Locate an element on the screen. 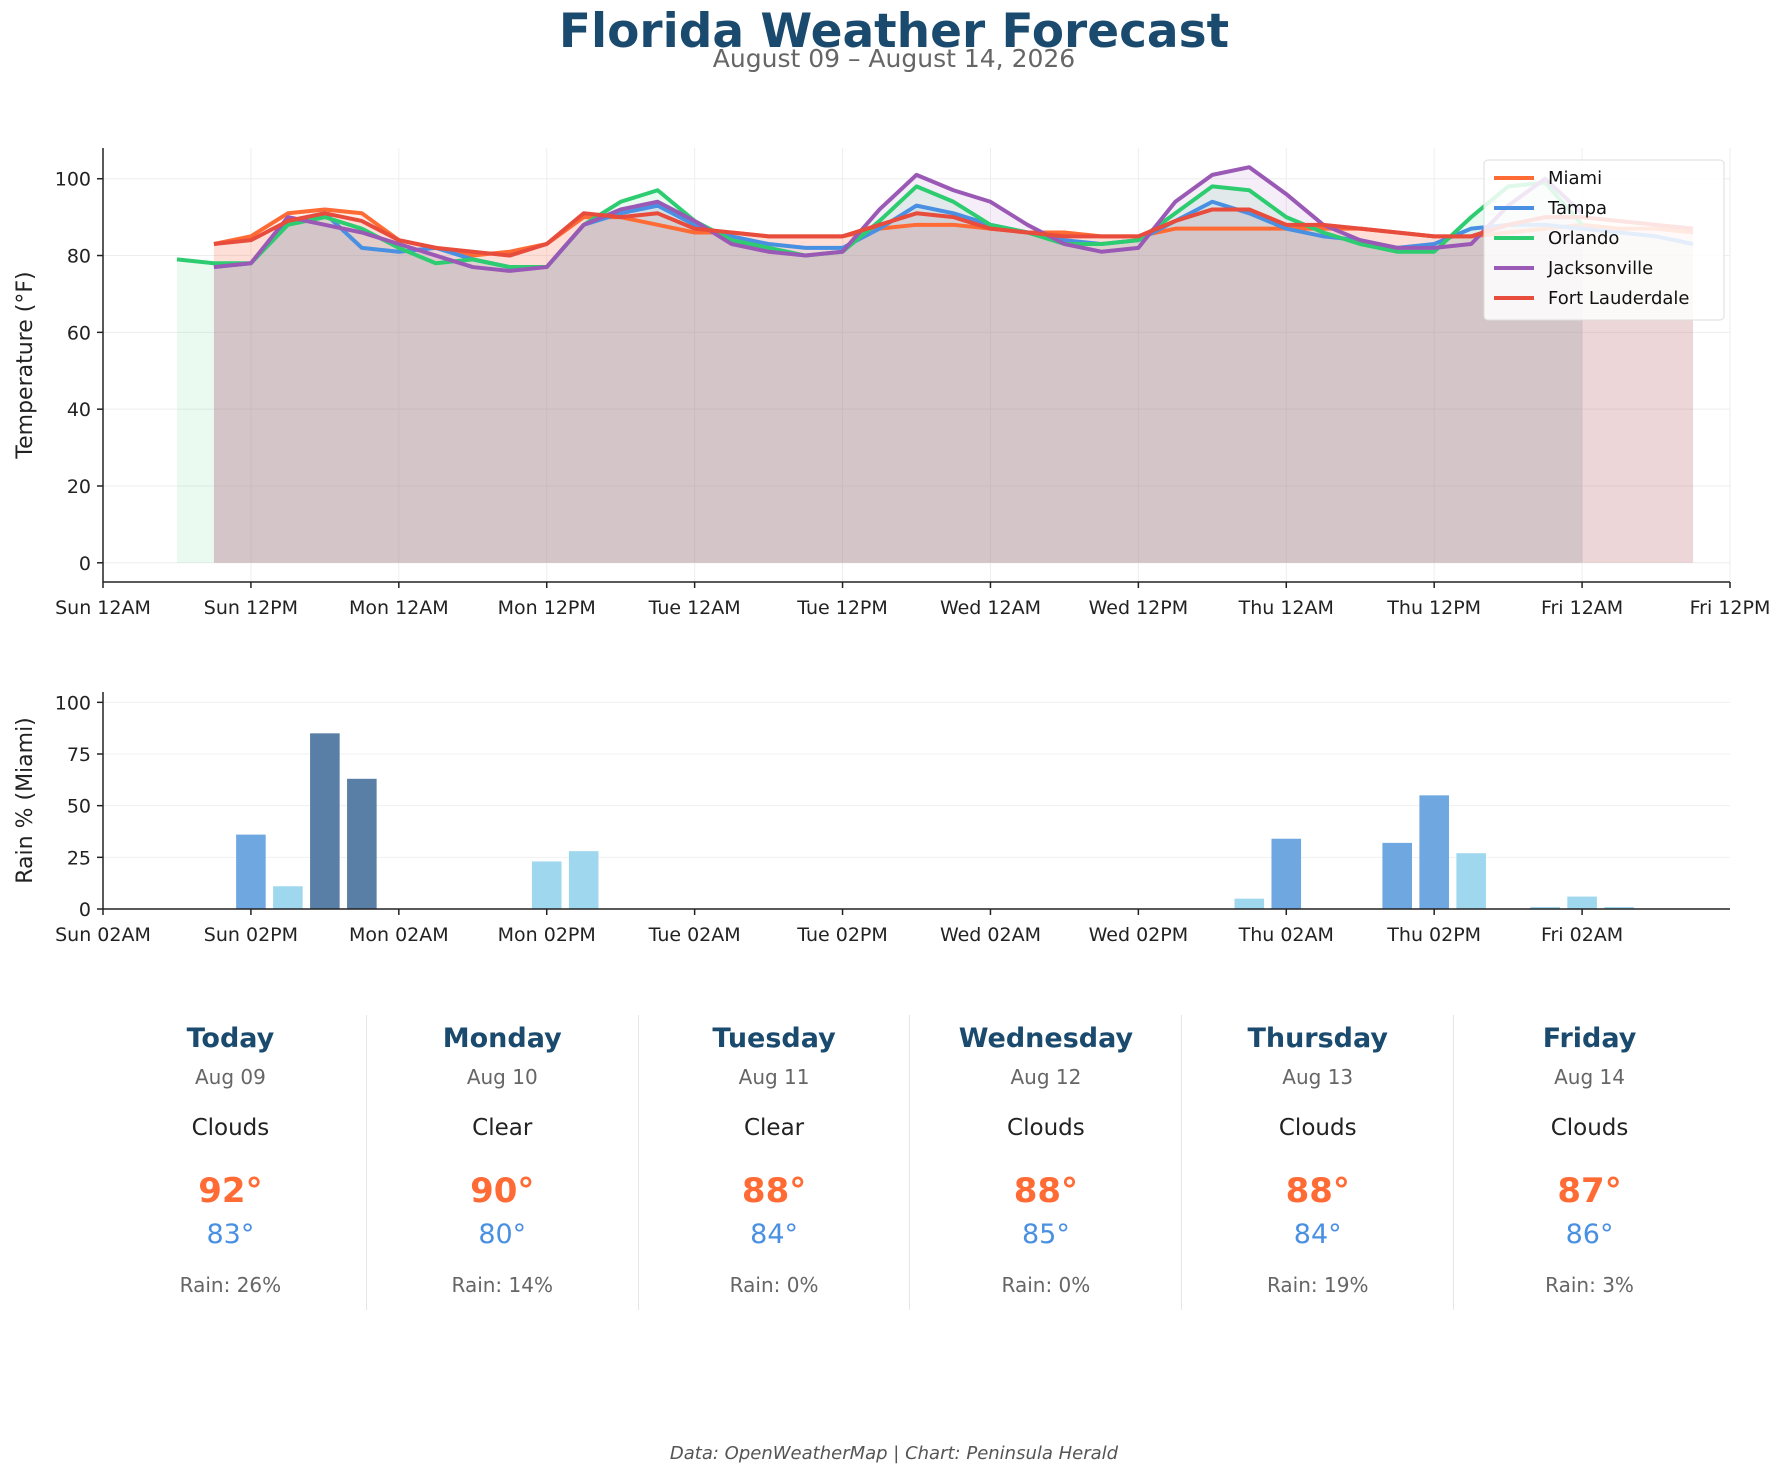  x-tick-label: Thu 02PM is located at coordinates (1433, 935).